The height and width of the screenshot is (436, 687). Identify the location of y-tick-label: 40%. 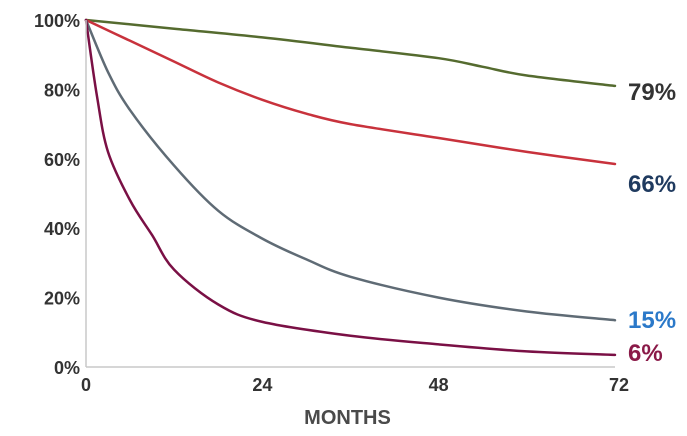
(62, 229).